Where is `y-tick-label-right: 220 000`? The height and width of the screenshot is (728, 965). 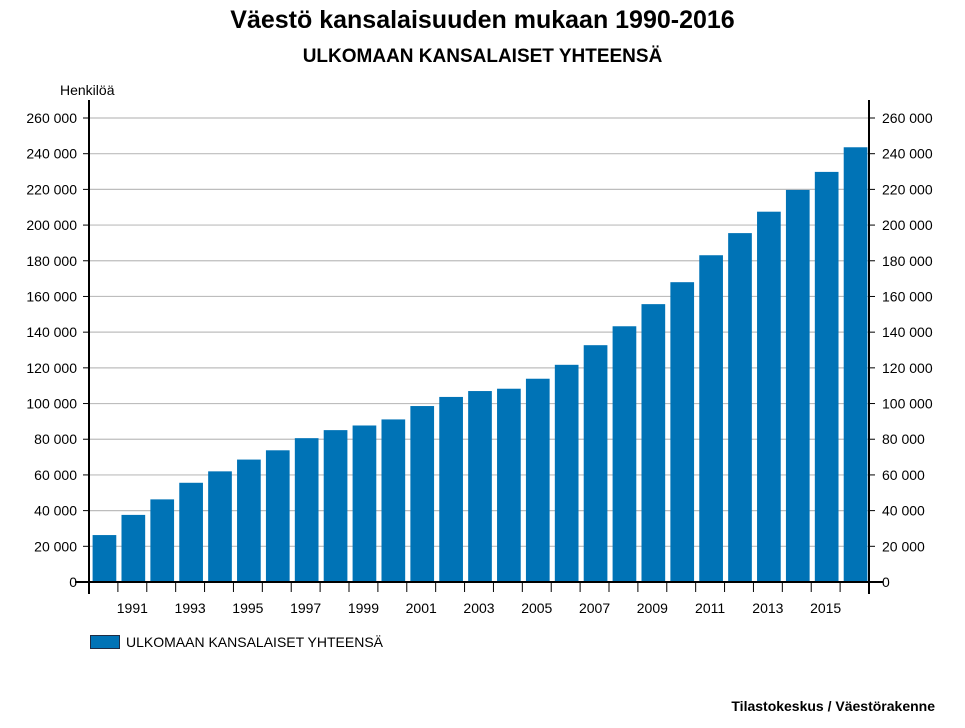 y-tick-label-right: 220 000 is located at coordinates (907, 189).